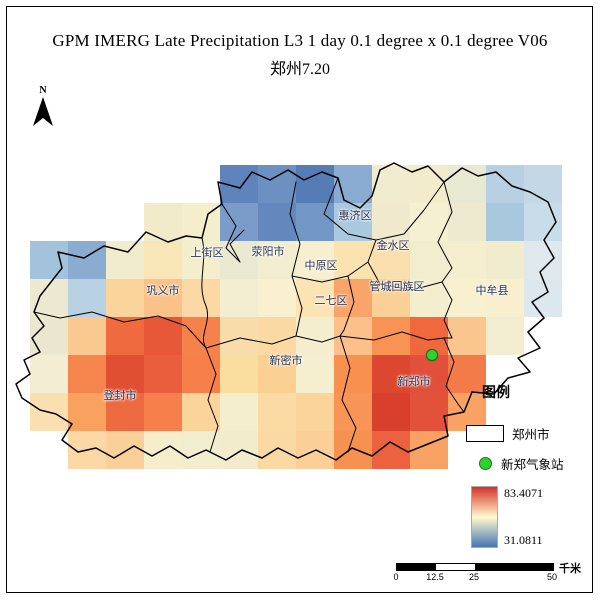 The image size is (600, 600). Describe the element at coordinates (485, 433) in the screenshot. I see `boundary-symbol` at that location.